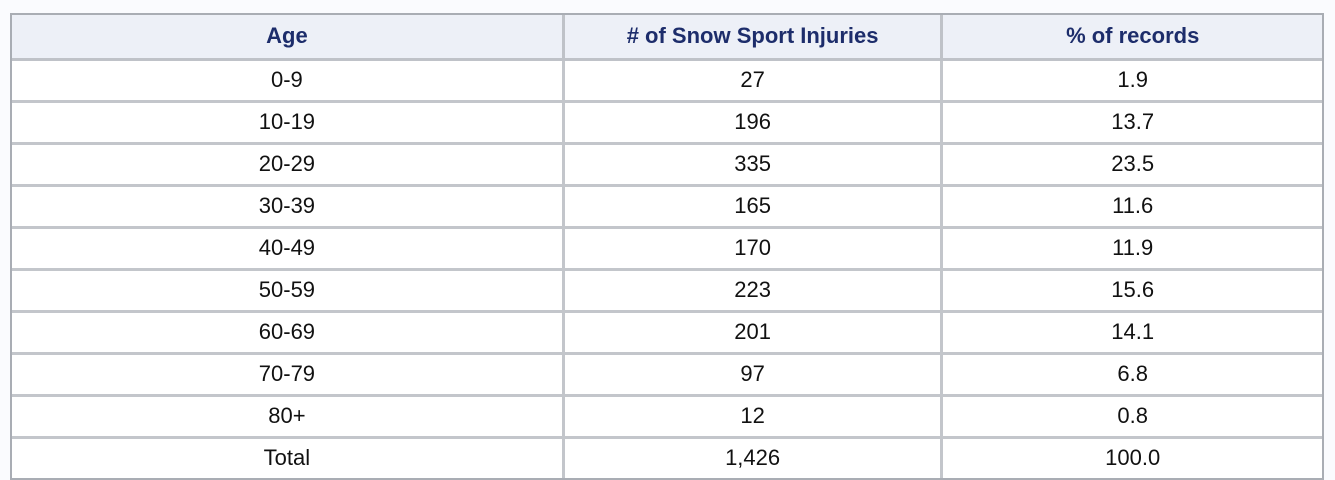 The height and width of the screenshot is (480, 1335). I want to click on table-cell: 70-79, so click(288, 376).